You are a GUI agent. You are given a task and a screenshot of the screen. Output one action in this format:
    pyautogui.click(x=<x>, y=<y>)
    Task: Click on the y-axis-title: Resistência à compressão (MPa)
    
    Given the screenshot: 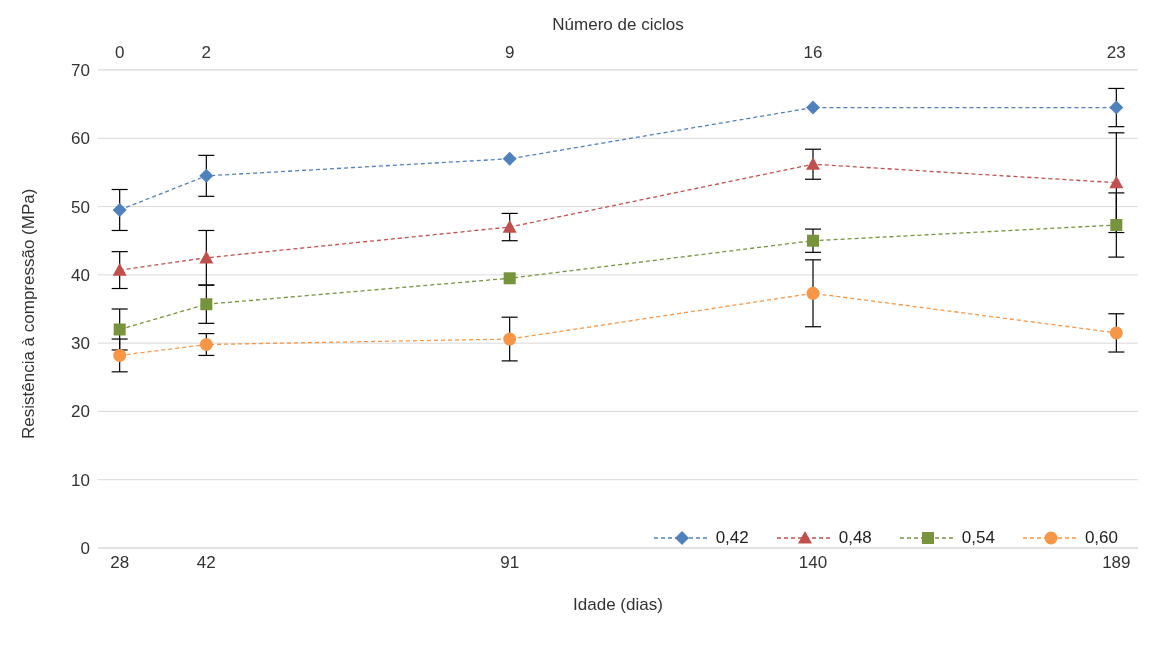 What is the action you would take?
    pyautogui.click(x=29, y=313)
    